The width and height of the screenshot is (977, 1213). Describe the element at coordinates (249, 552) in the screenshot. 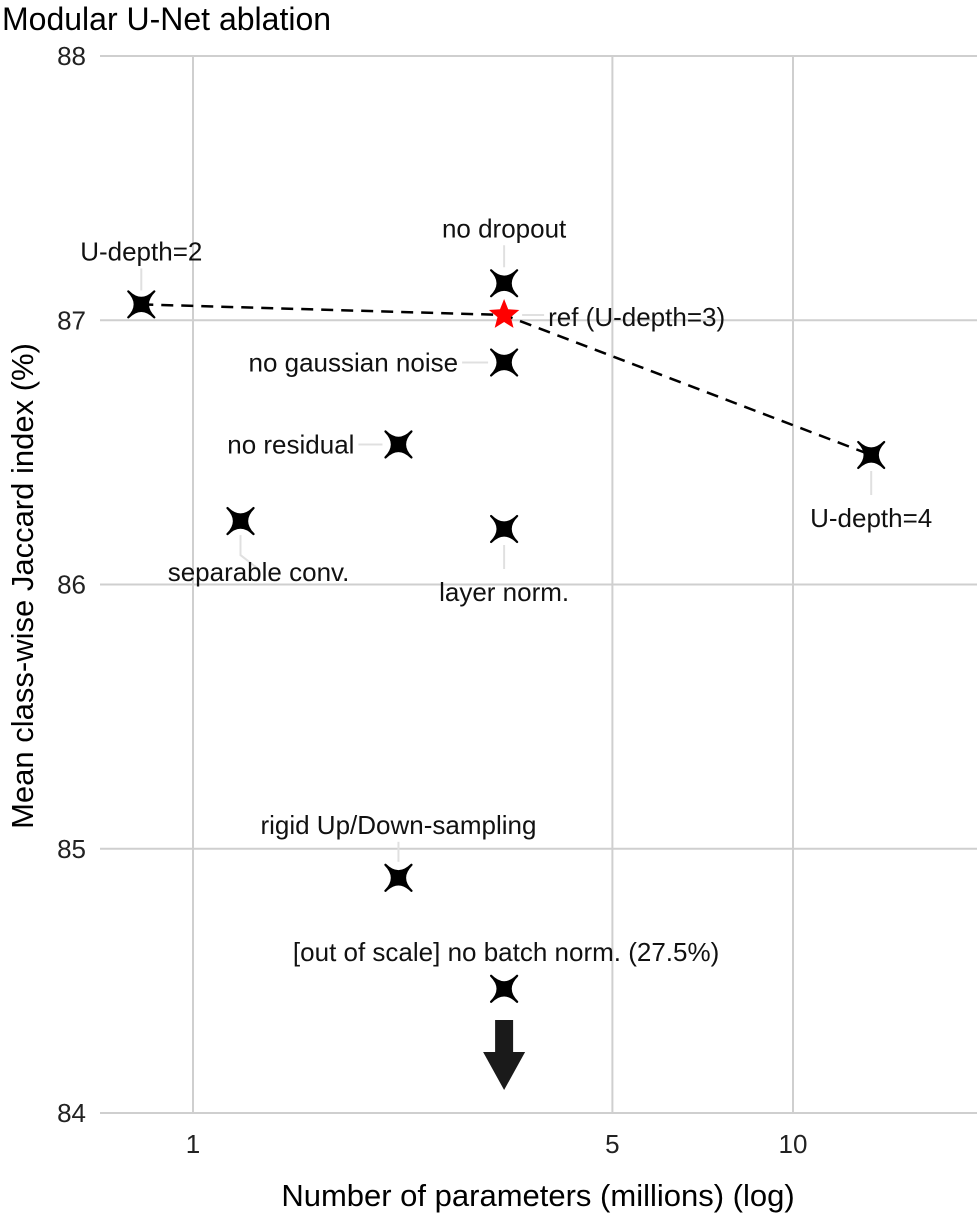

I see `label-leader-line` at that location.